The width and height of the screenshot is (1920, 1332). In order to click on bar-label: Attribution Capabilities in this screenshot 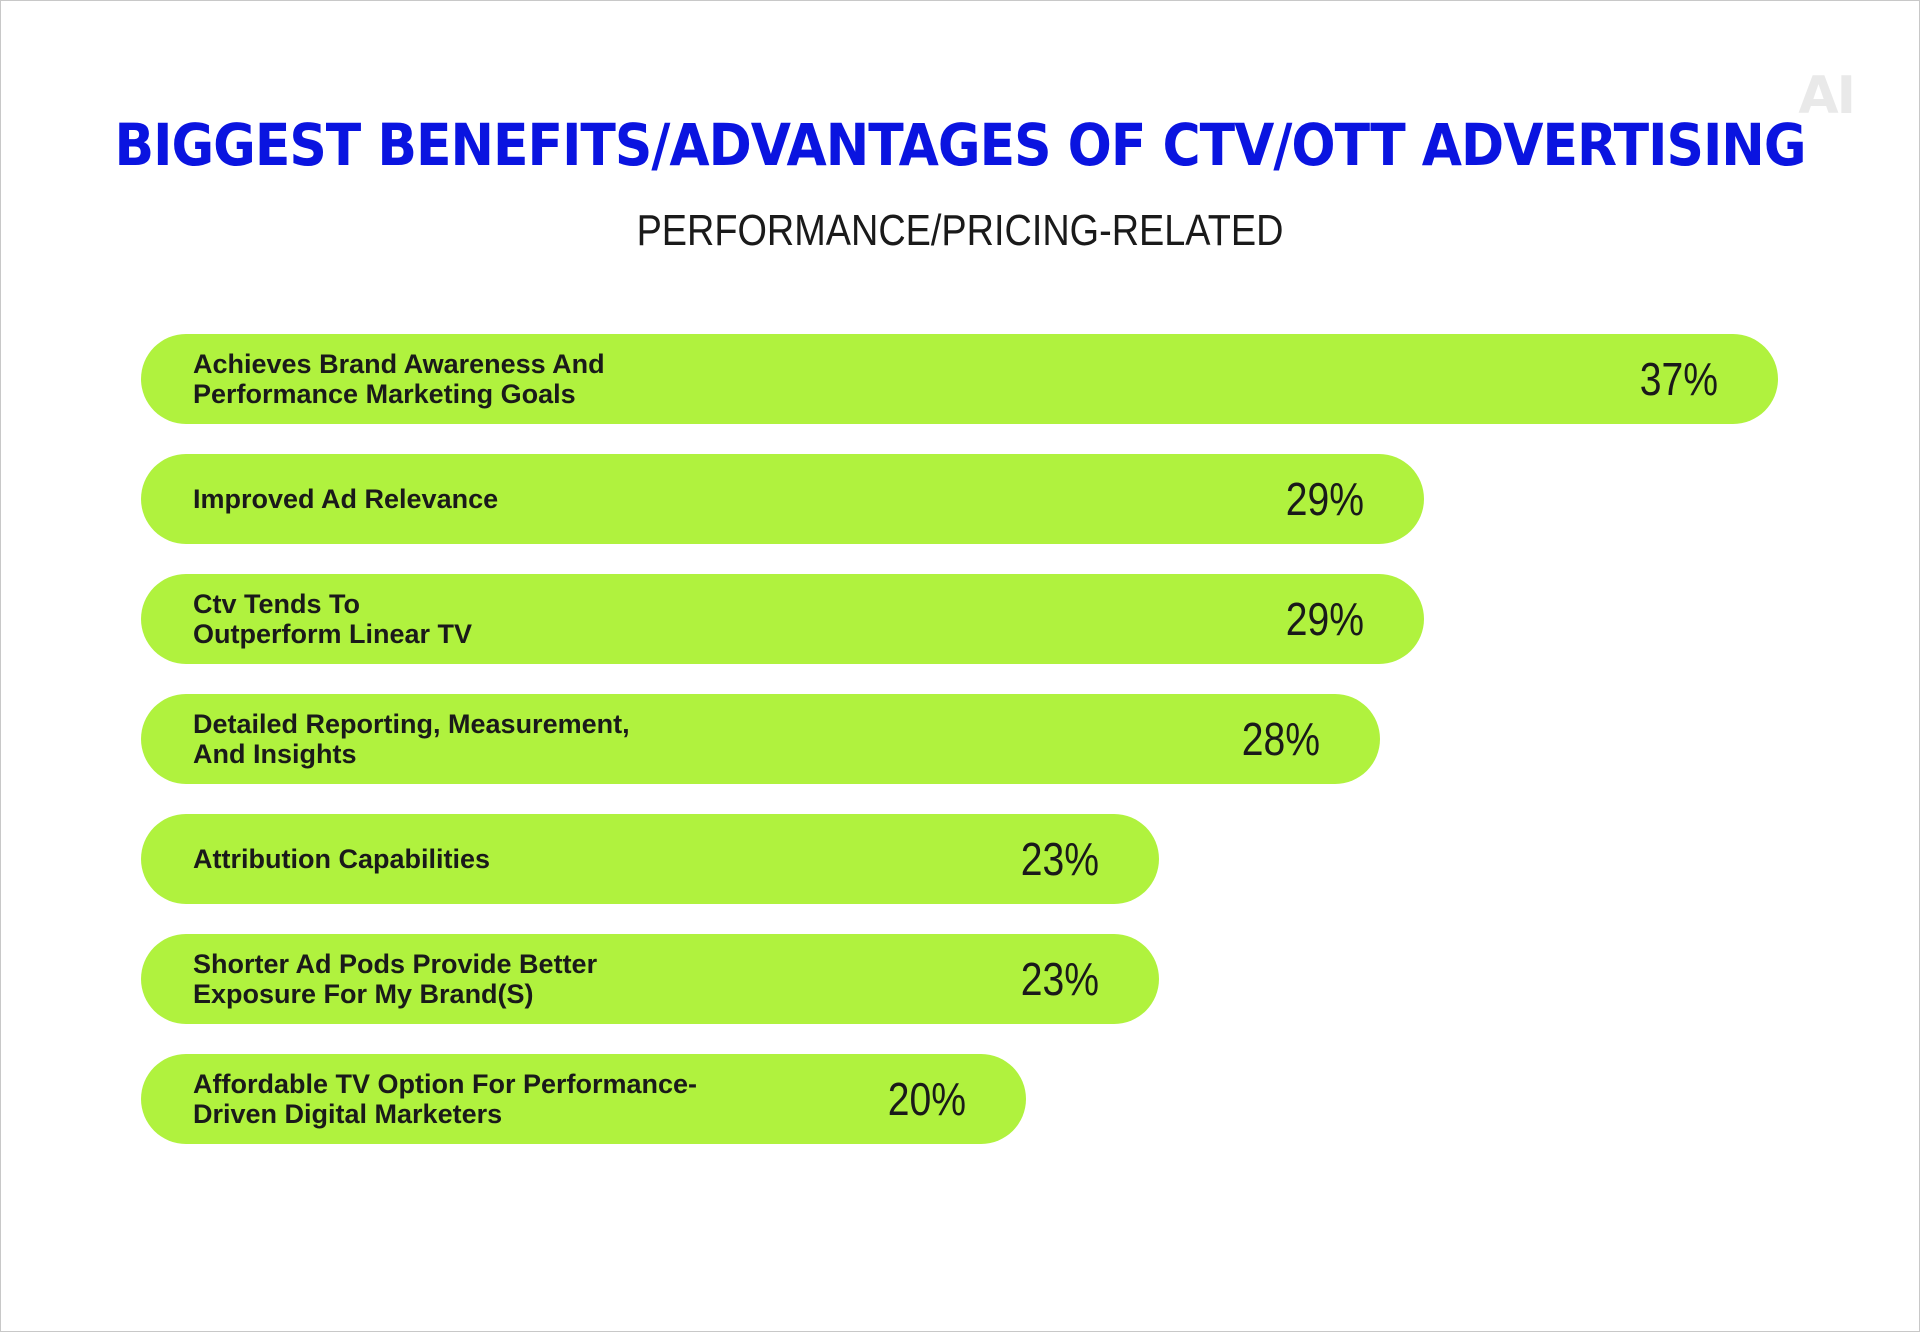, I will do `click(341, 859)`.